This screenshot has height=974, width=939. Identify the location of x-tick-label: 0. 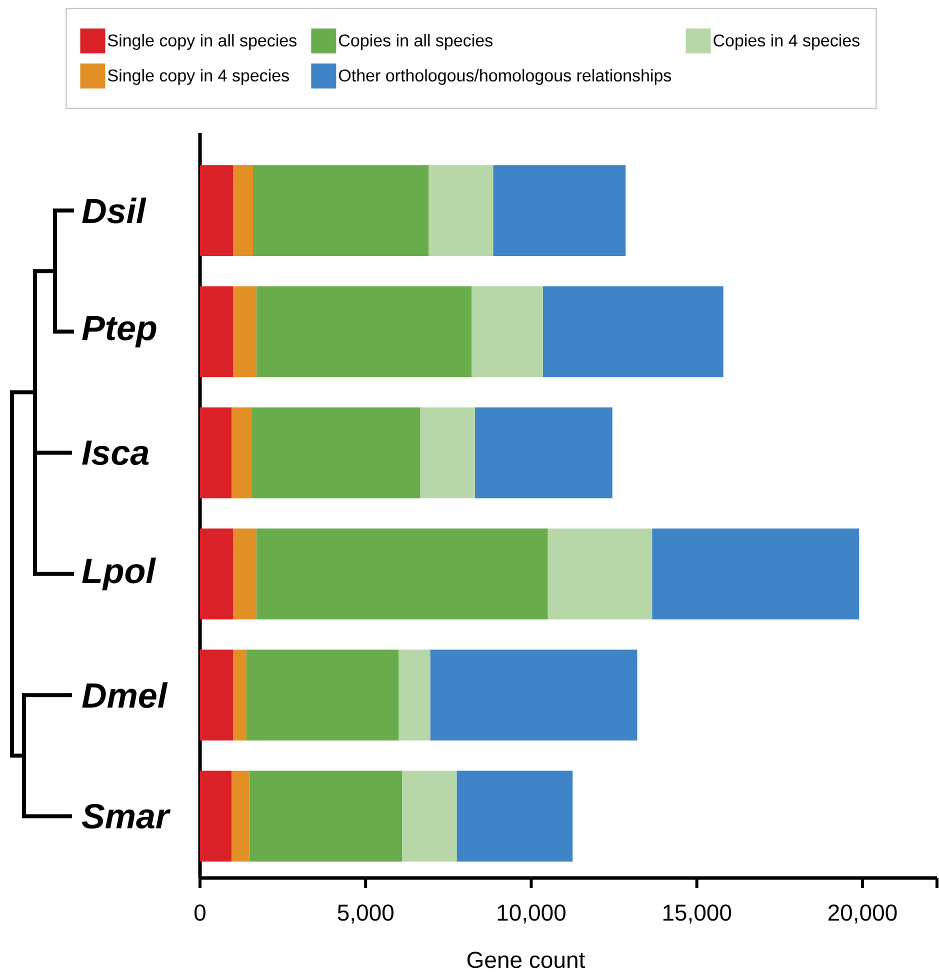
(200, 912).